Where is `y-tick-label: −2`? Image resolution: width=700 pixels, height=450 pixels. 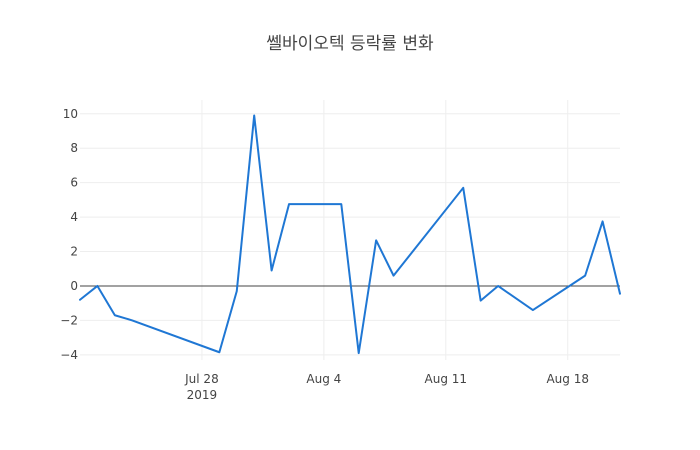
y-tick-label: −2 is located at coordinates (69, 320).